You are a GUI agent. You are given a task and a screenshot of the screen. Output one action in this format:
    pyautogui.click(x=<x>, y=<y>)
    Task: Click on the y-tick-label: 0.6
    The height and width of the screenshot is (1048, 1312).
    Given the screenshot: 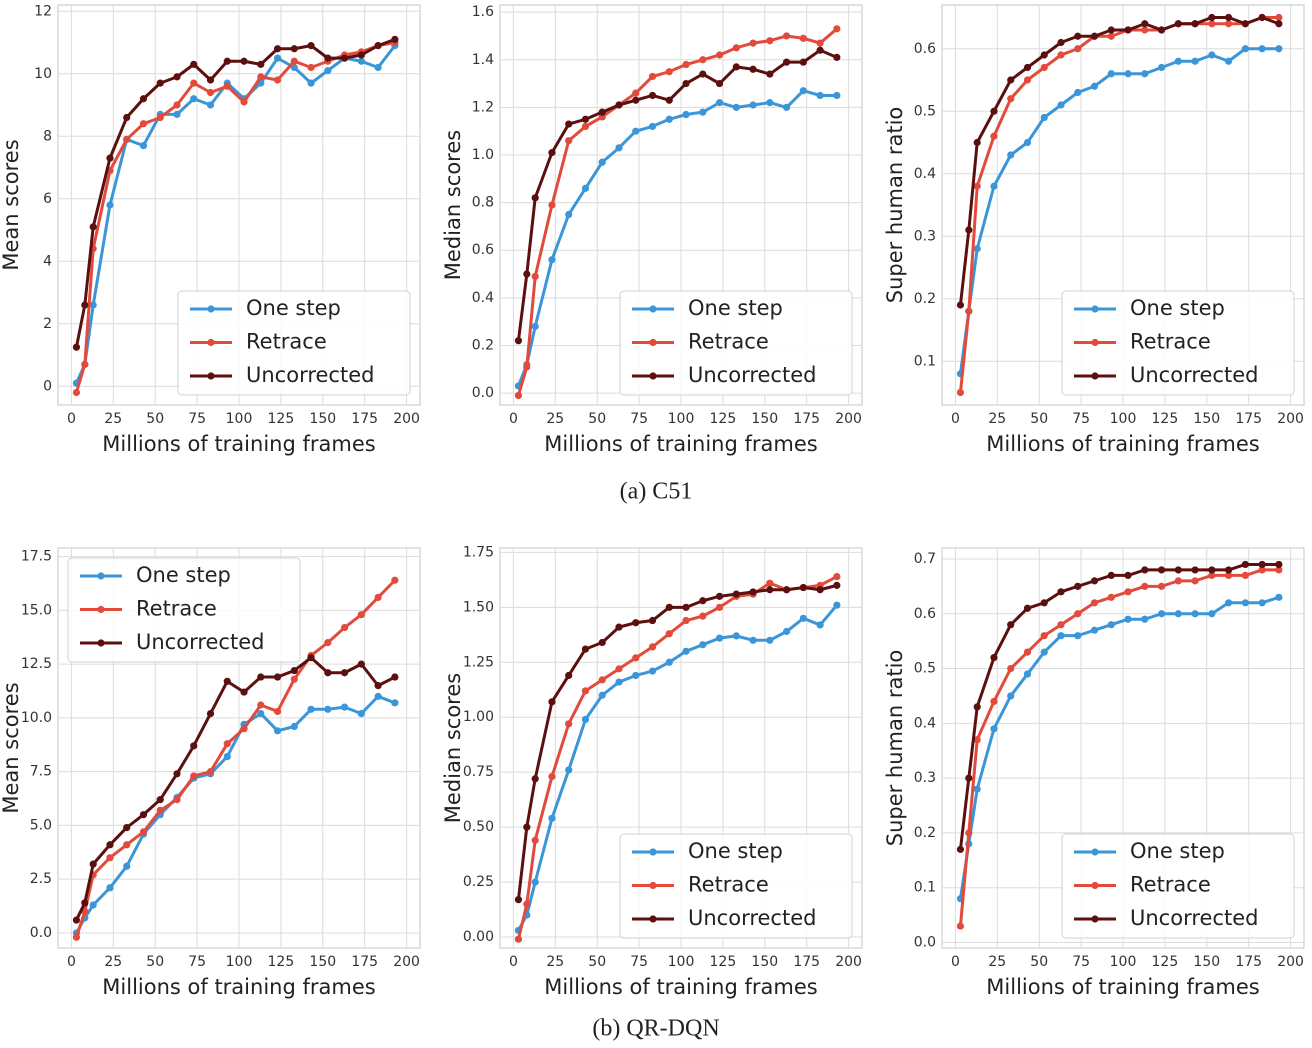 What is the action you would take?
    pyautogui.click(x=925, y=614)
    